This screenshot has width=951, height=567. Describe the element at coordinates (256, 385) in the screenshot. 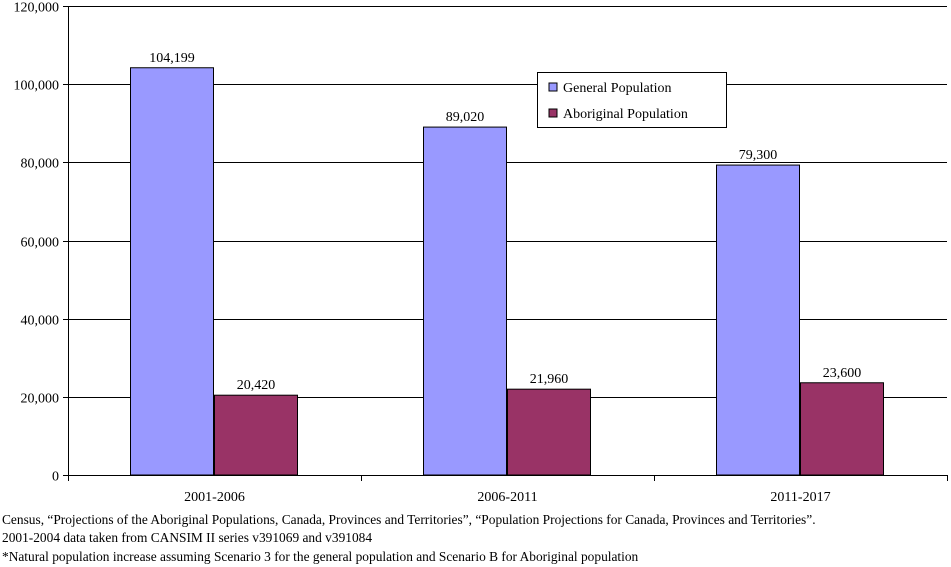

I see `data-label: 20,420` at that location.